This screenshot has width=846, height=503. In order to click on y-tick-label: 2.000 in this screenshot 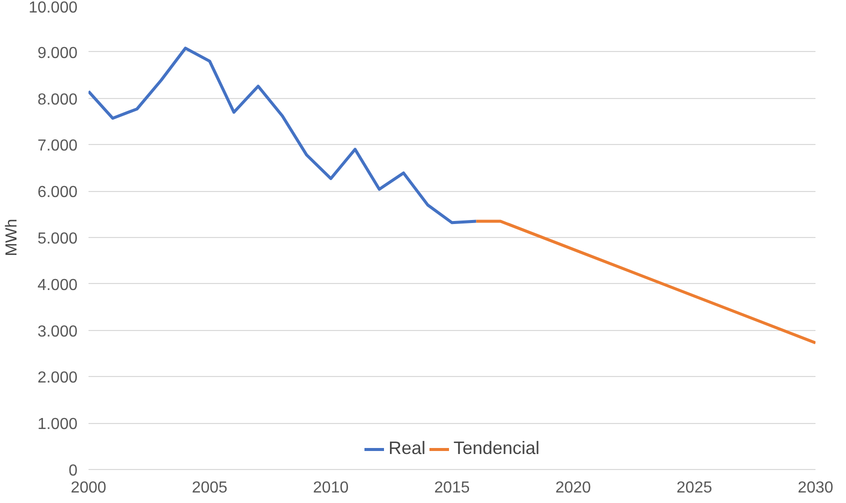, I will do `click(57, 378)`.